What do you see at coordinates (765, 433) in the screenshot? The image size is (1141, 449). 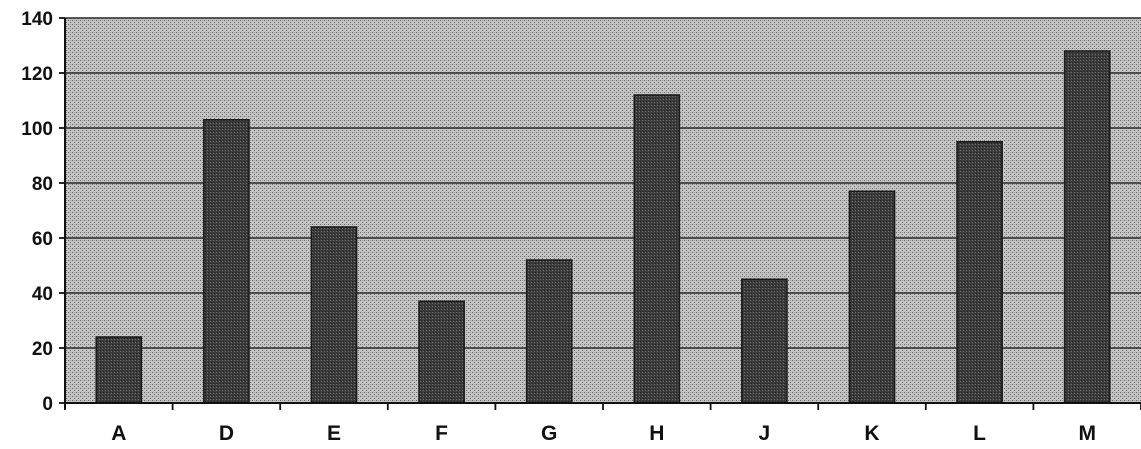 I see `category-label-J: J` at bounding box center [765, 433].